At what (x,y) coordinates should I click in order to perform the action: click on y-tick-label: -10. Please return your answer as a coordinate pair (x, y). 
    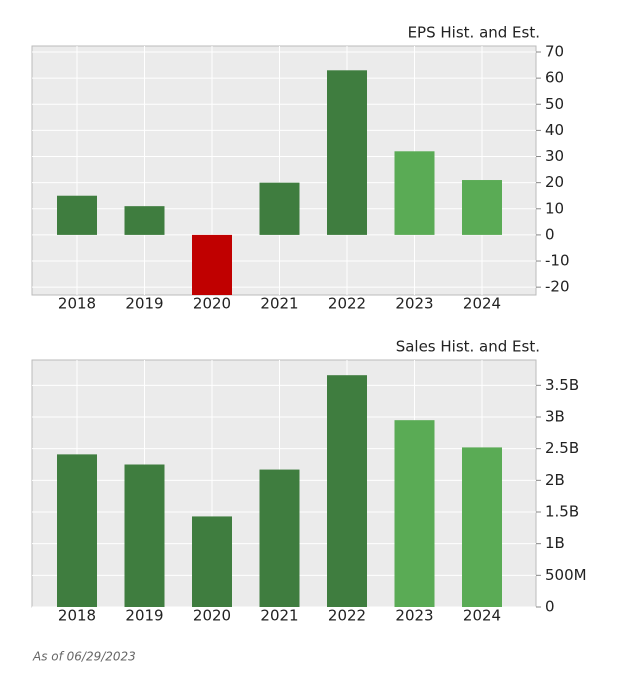
    Looking at the image, I should click on (557, 261).